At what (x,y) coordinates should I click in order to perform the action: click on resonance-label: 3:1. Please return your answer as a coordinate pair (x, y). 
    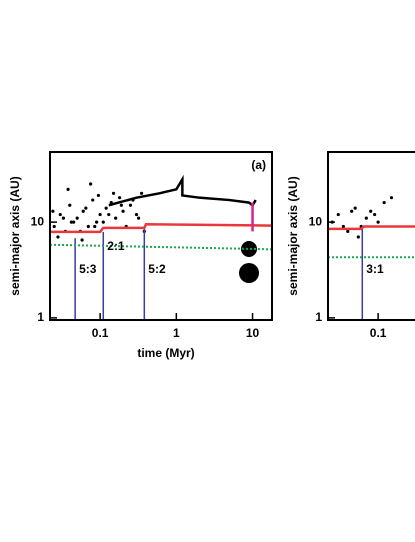
    Looking at the image, I should click on (375, 269).